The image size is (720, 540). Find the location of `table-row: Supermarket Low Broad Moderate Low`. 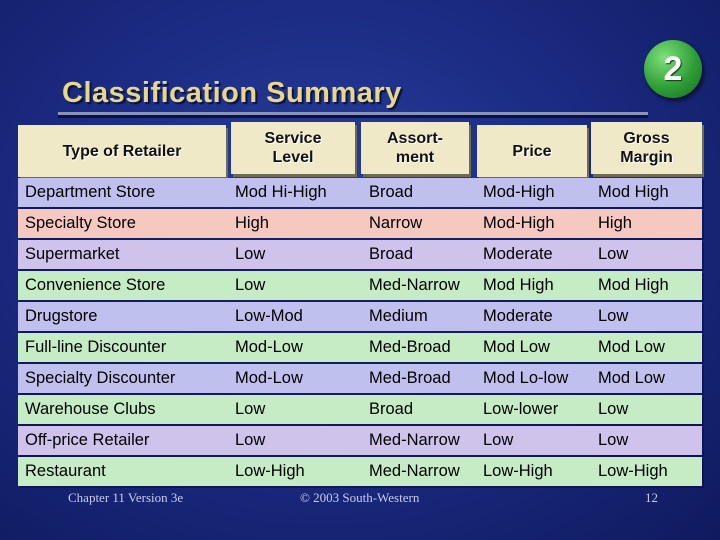

table-row: Supermarket Low Broad Moderate Low is located at coordinates (360, 254).